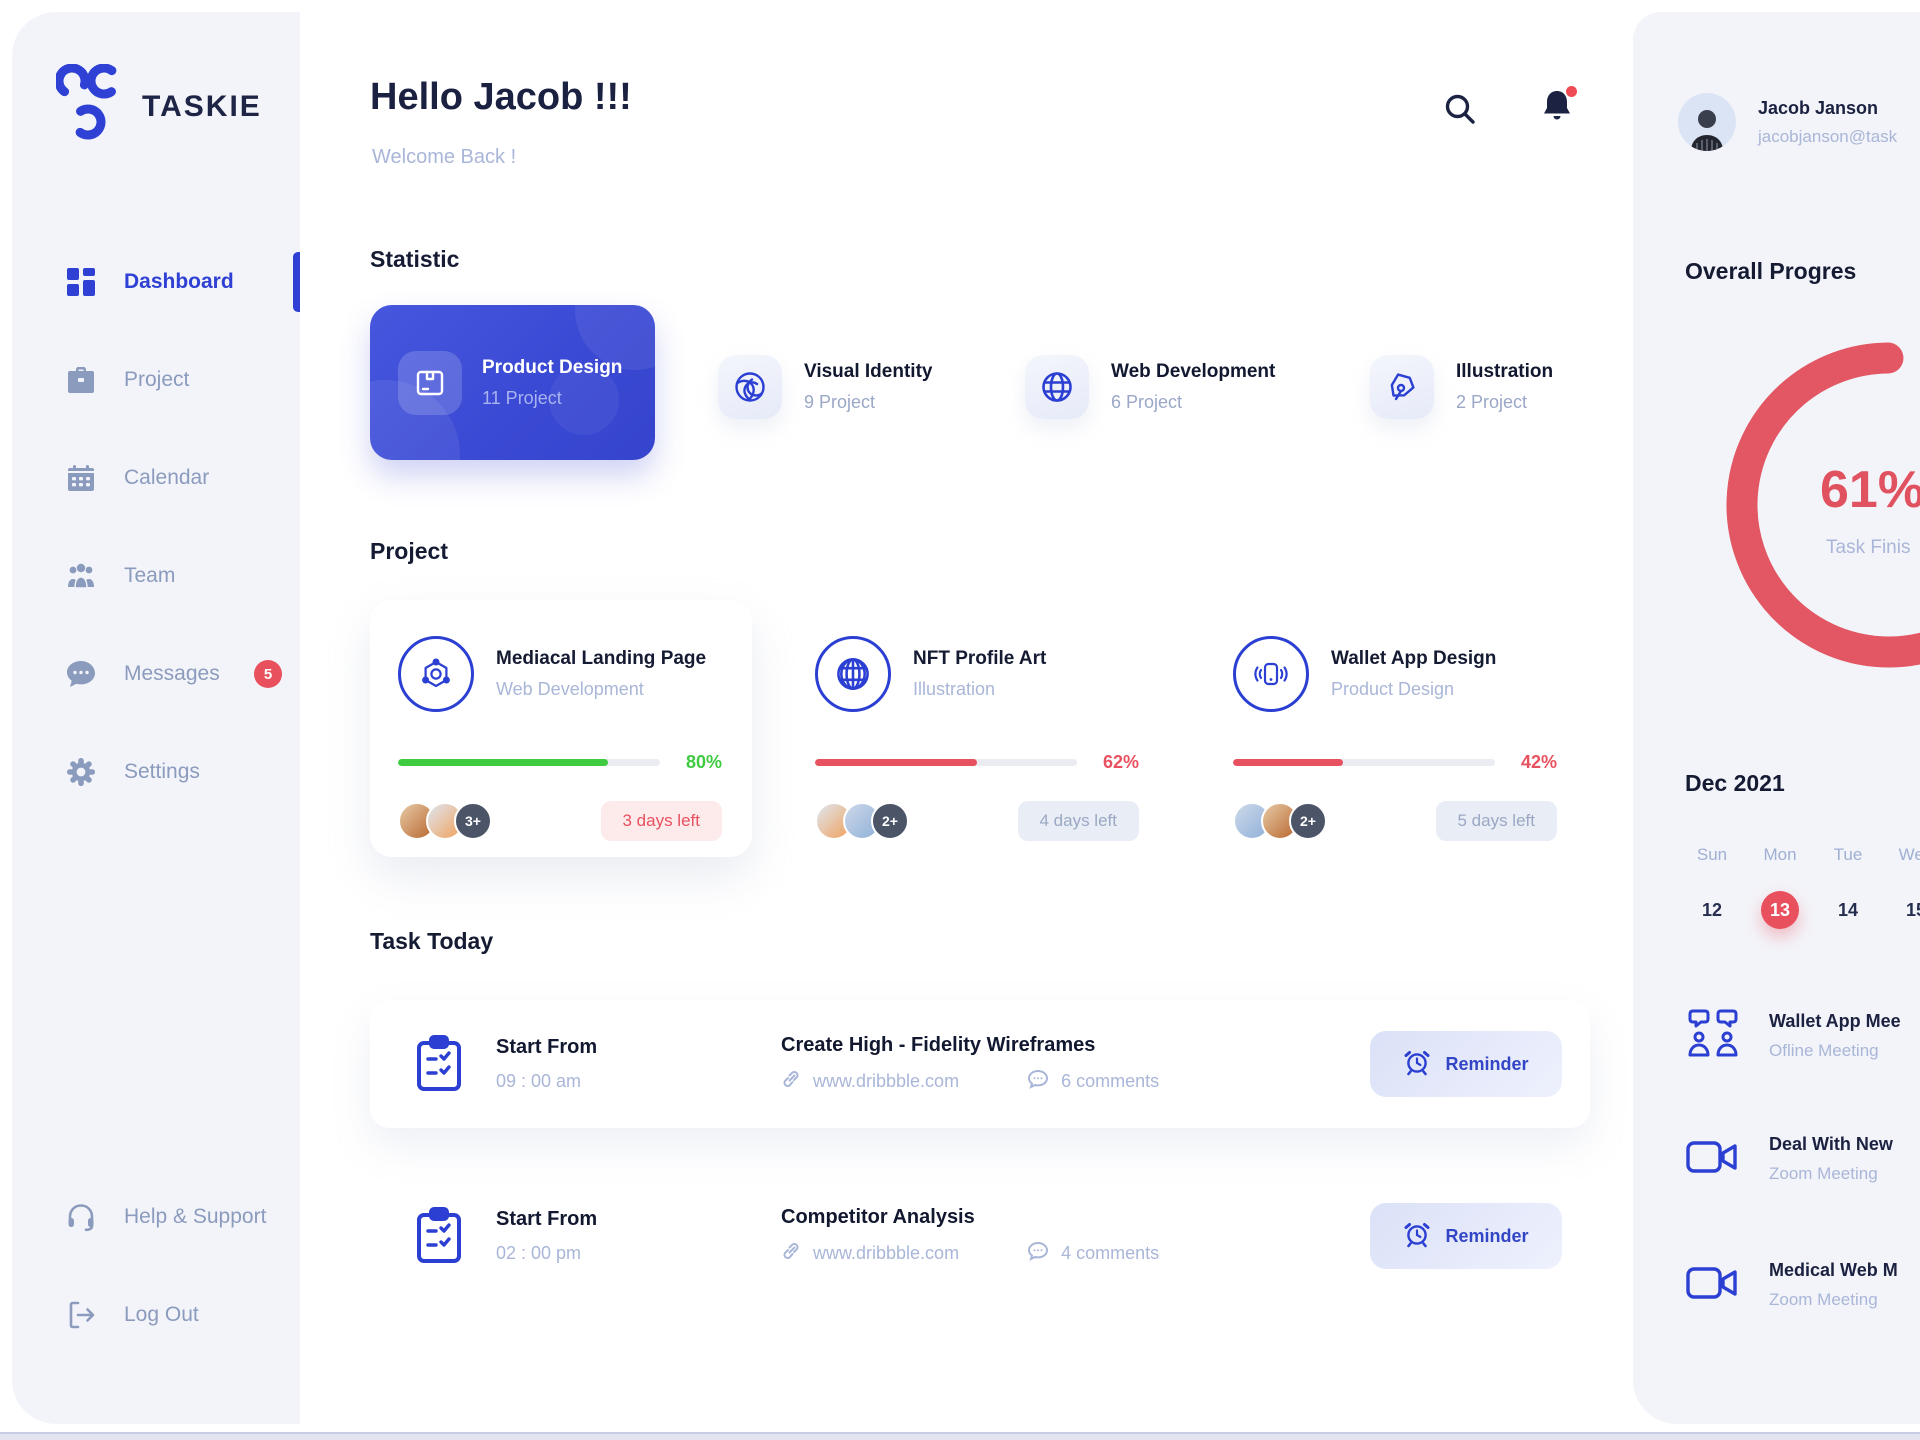 This screenshot has height=1440, width=1920. What do you see at coordinates (156, 772) in the screenshot?
I see `sidebar-item-settings: Settings` at bounding box center [156, 772].